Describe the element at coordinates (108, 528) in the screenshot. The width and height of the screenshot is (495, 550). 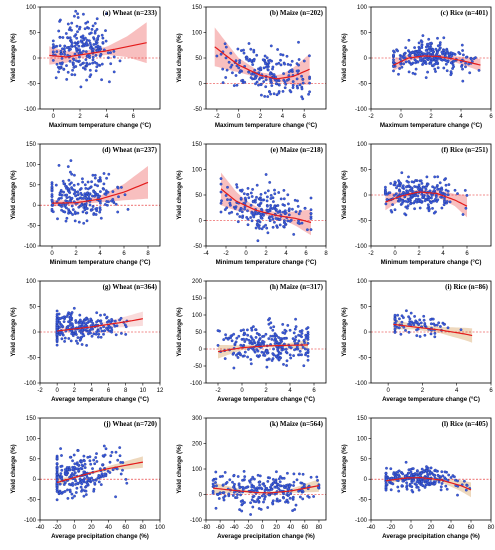
I see `x-tick-label: 40` at that location.